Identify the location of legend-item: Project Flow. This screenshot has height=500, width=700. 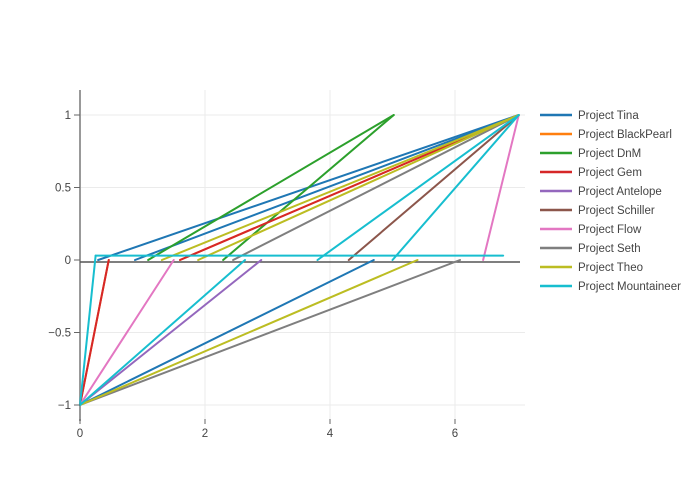
(591, 230).